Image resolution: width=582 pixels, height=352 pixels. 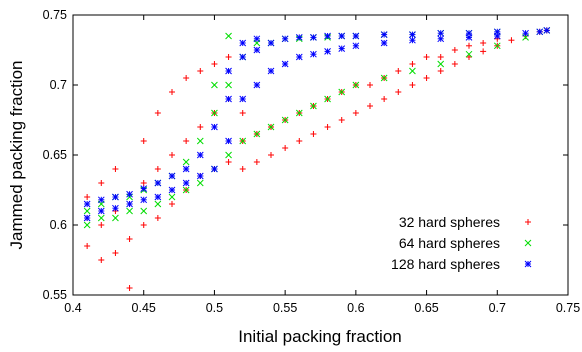 What do you see at coordinates (214, 308) in the screenshot?
I see `x-tick-label: 0.5` at bounding box center [214, 308].